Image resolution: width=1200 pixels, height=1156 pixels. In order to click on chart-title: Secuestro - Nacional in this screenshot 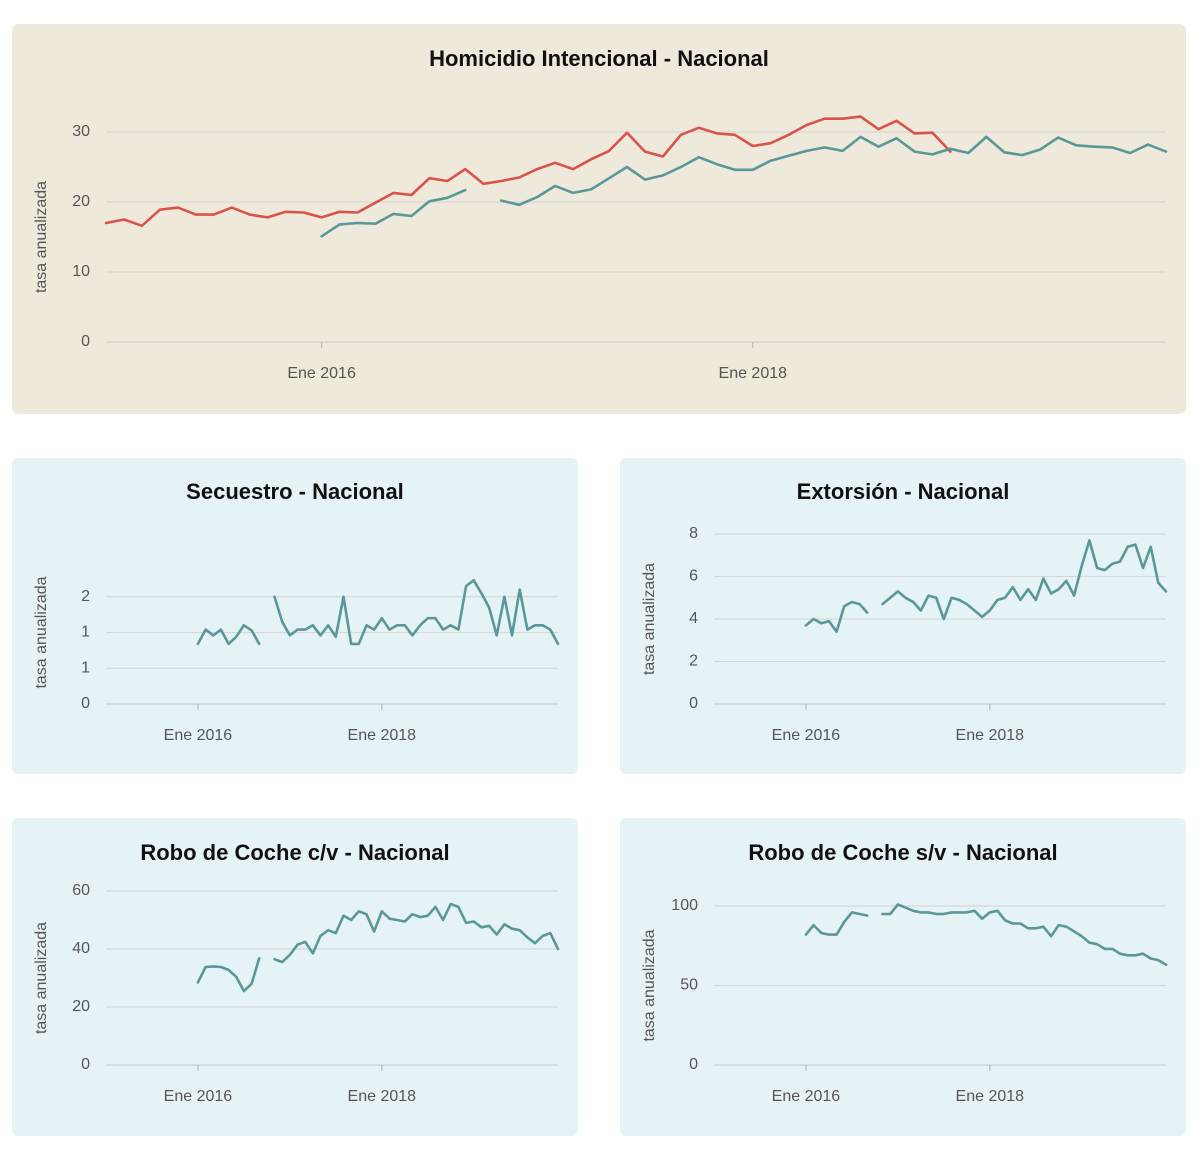, I will do `click(295, 491)`.